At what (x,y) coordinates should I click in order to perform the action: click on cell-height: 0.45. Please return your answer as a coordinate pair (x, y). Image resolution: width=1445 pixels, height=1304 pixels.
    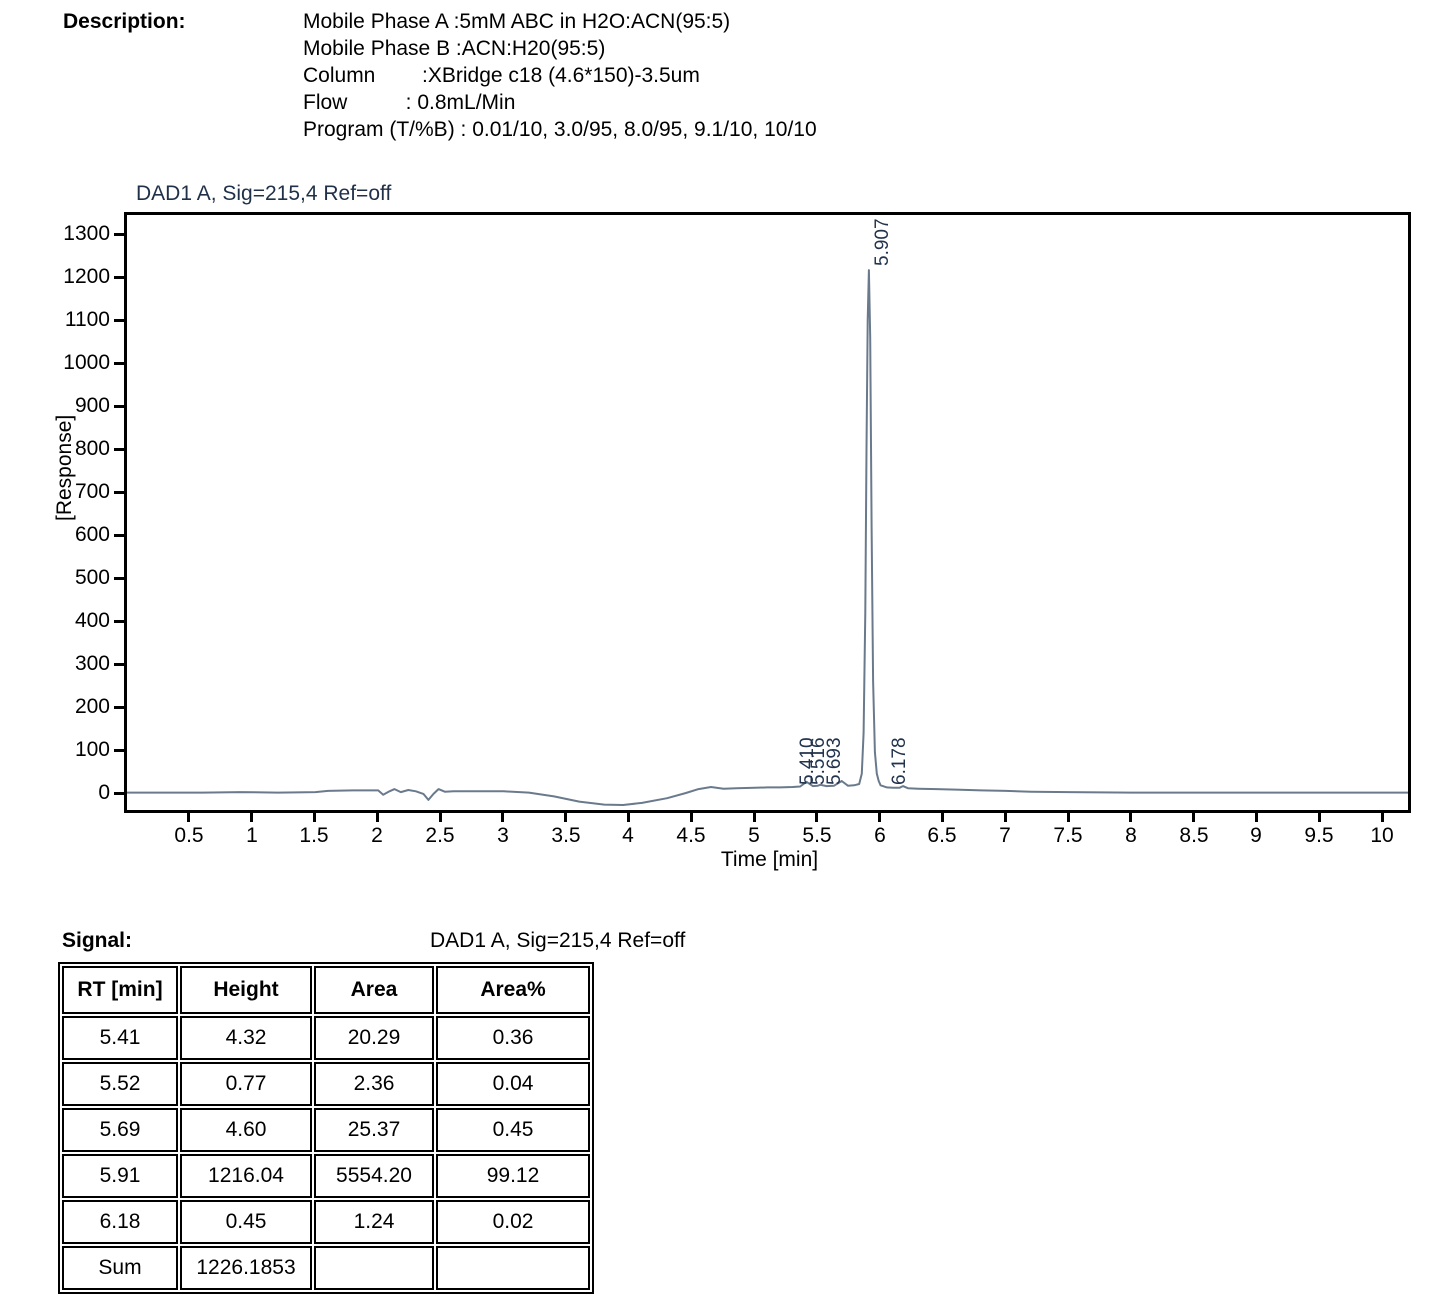
    Looking at the image, I should click on (246, 1222).